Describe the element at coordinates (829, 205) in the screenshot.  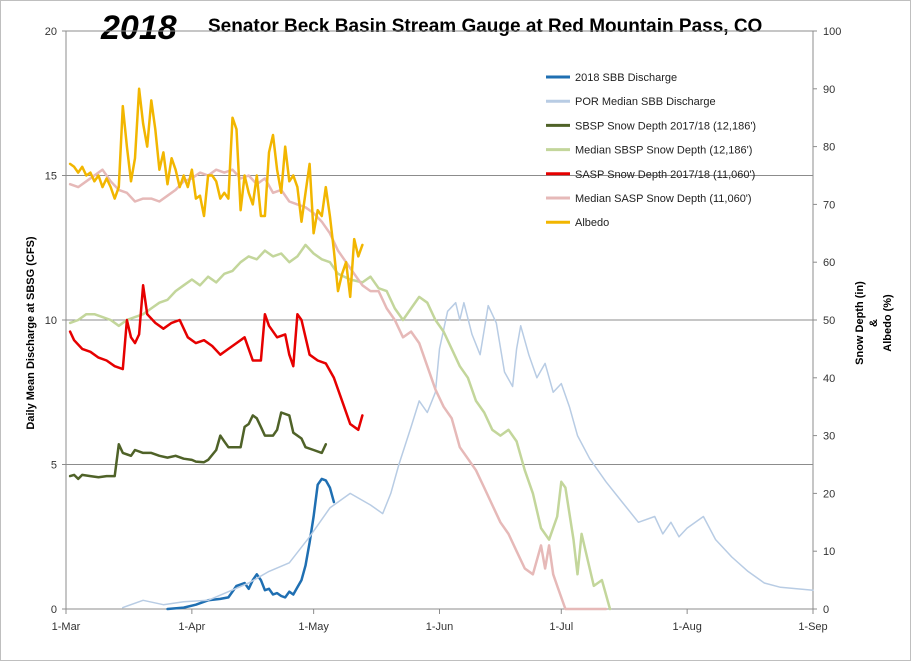
I see `y-right-tick-label: 70` at that location.